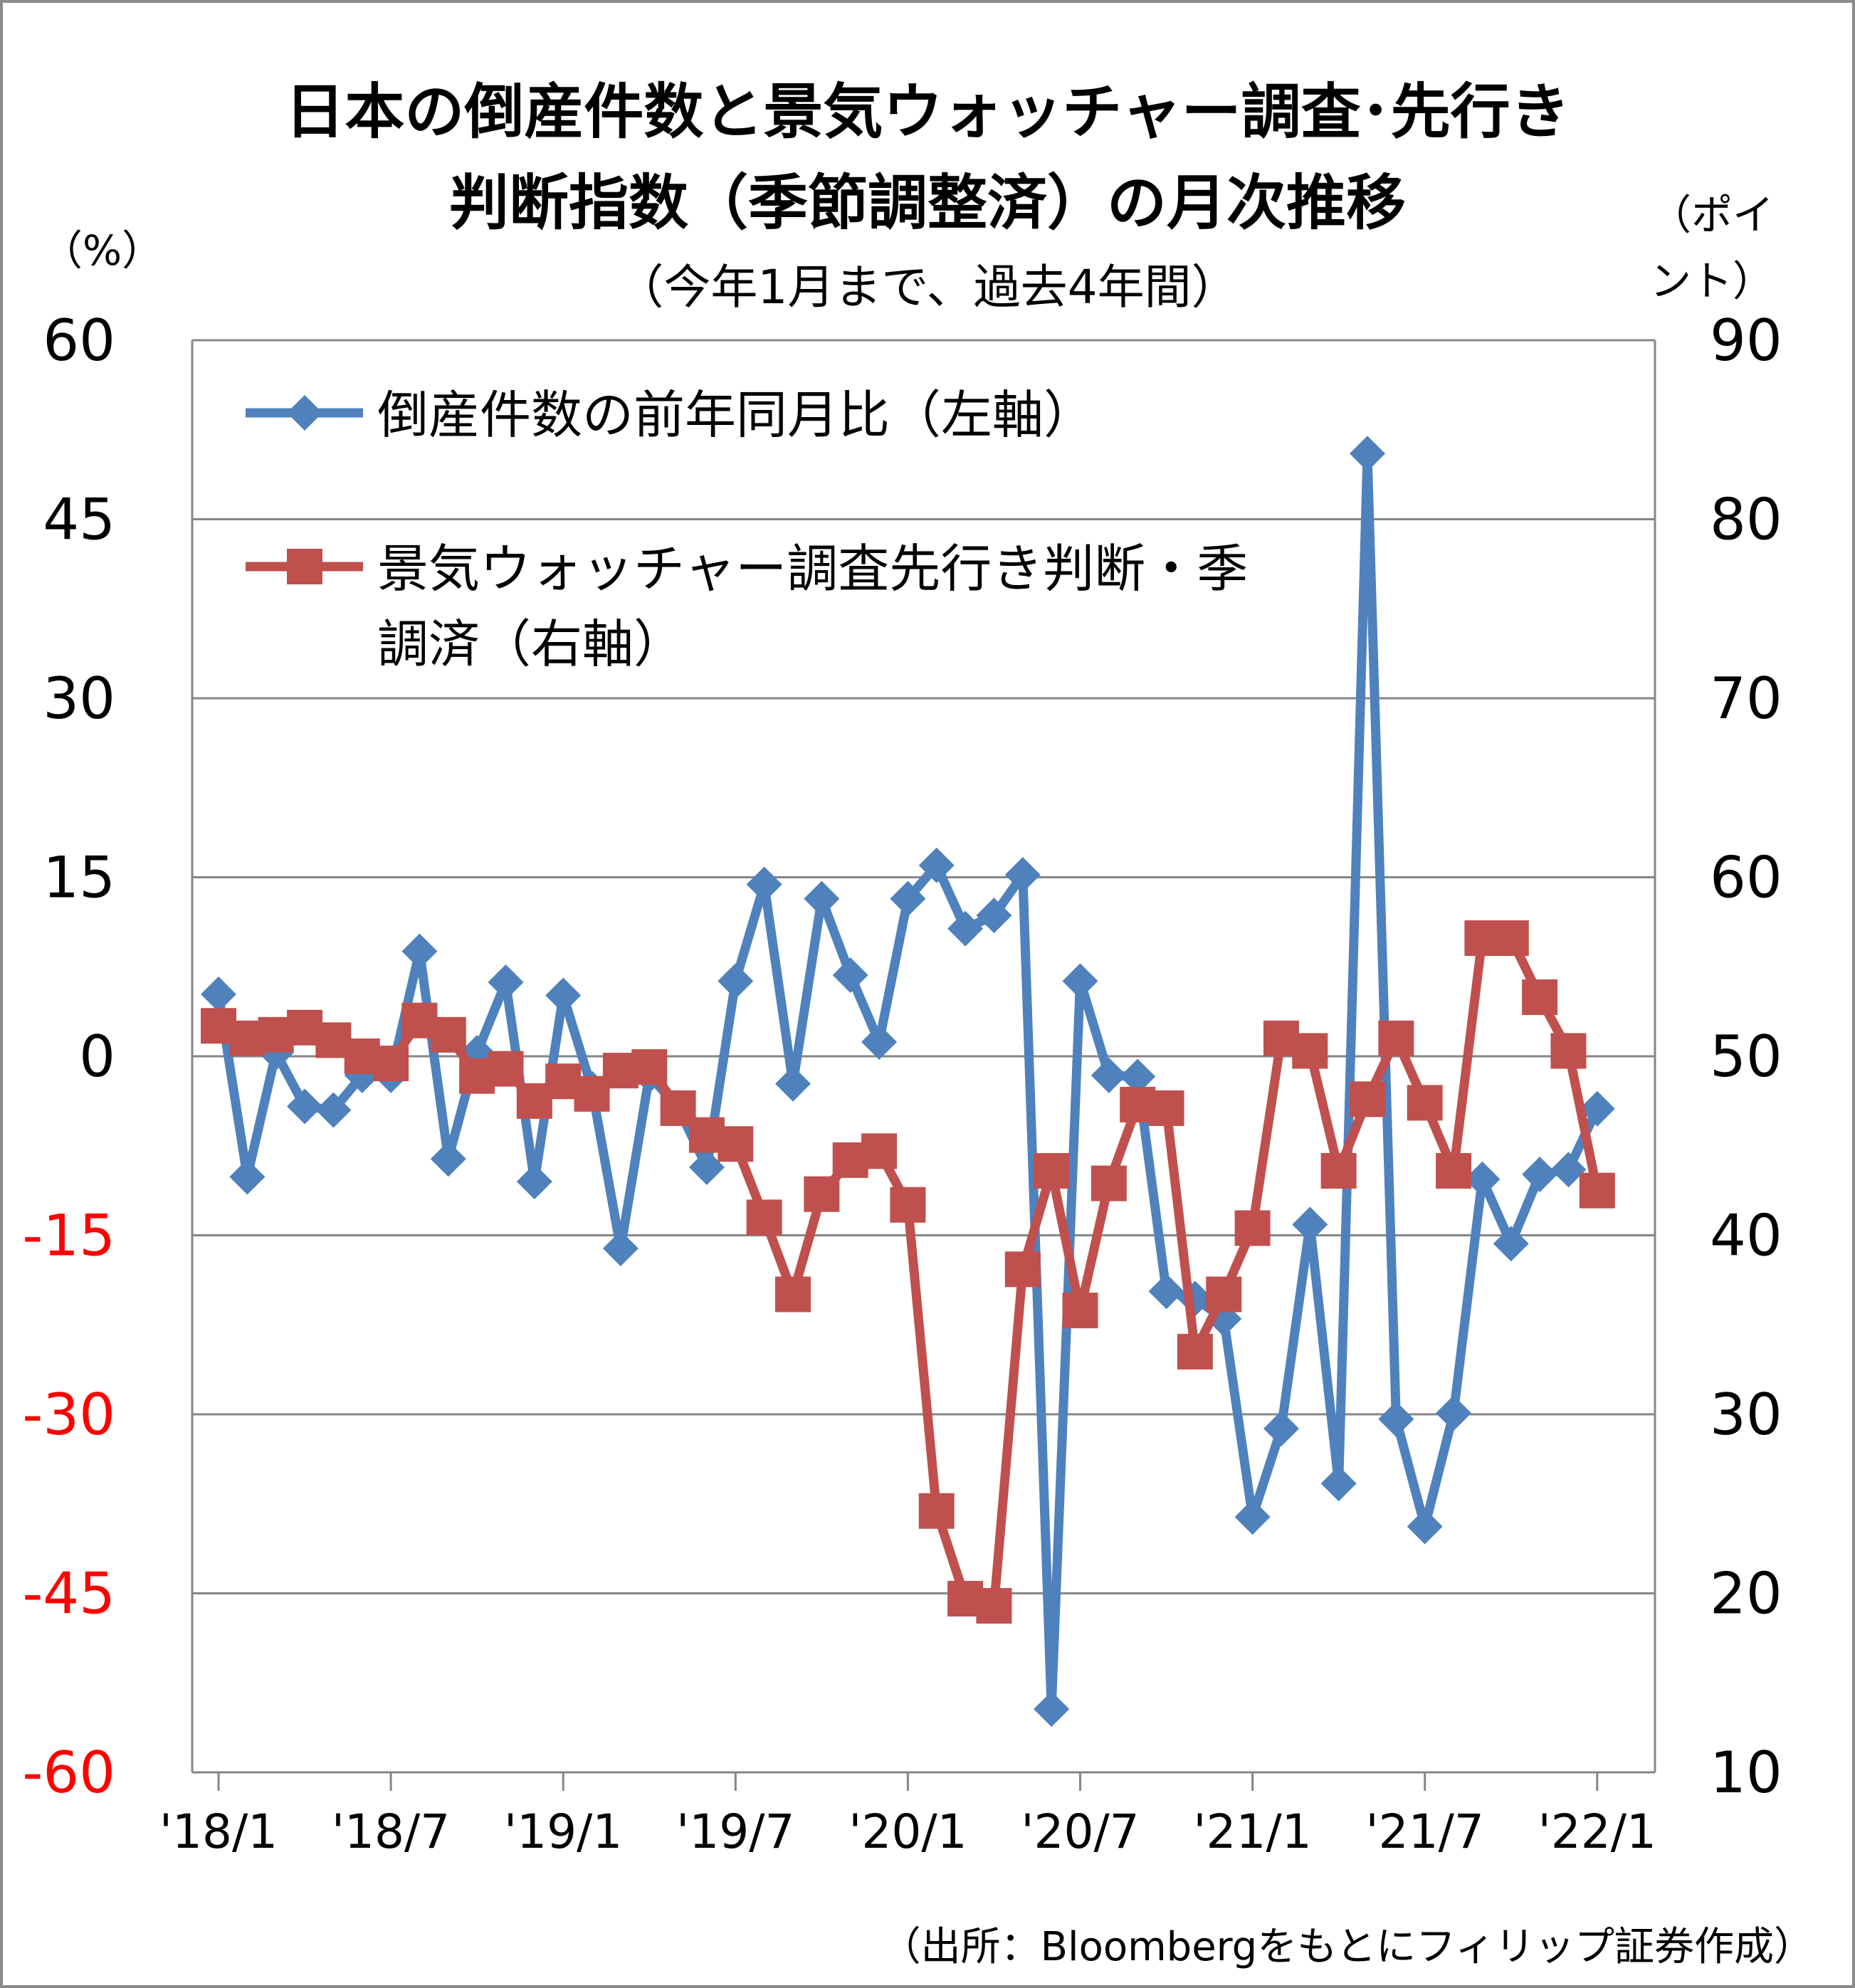  What do you see at coordinates (1746, 878) in the screenshot?
I see `right-axis-tick-label: 60` at bounding box center [1746, 878].